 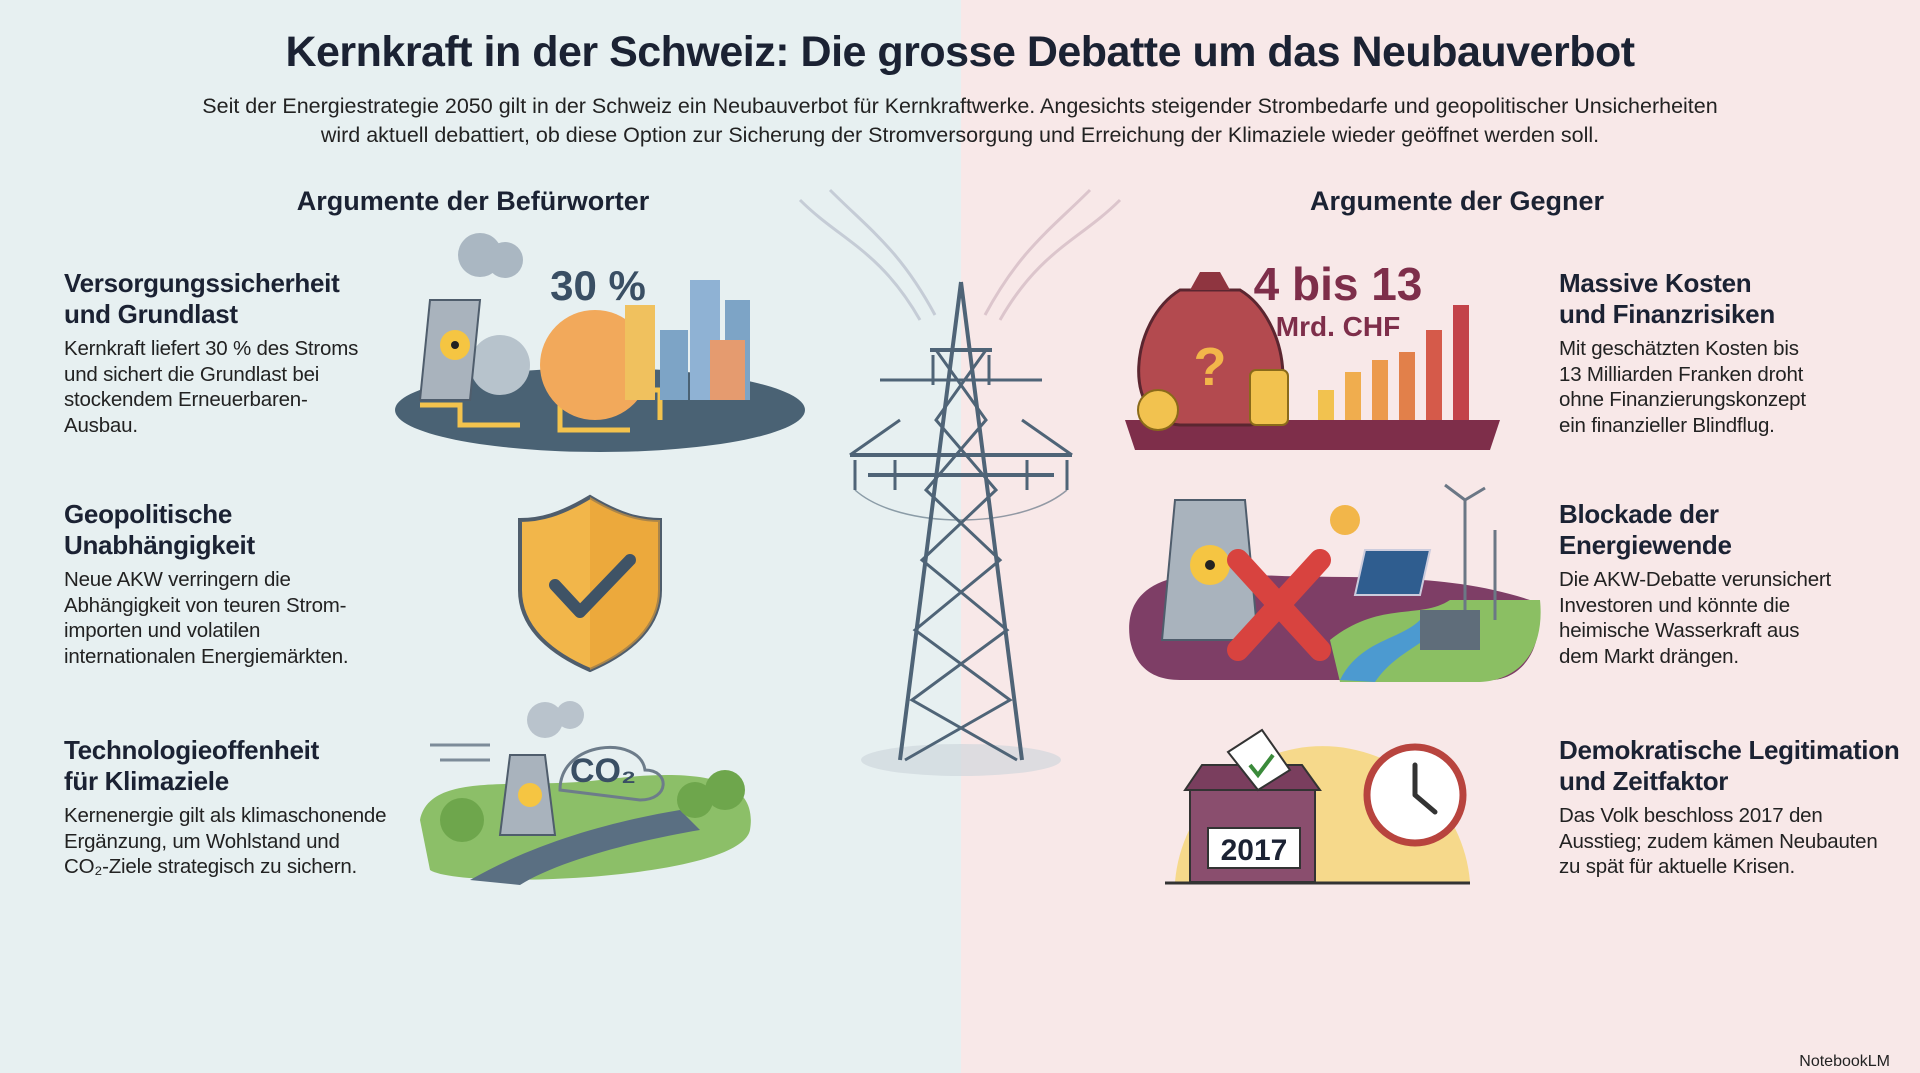 I want to click on argument-title: Versorgungssicherheit und Grundlast, so click(x=239, y=299).